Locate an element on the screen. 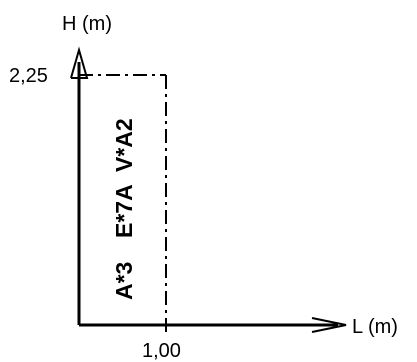  x-axis-tick-label: 1,00 is located at coordinates (161, 351).